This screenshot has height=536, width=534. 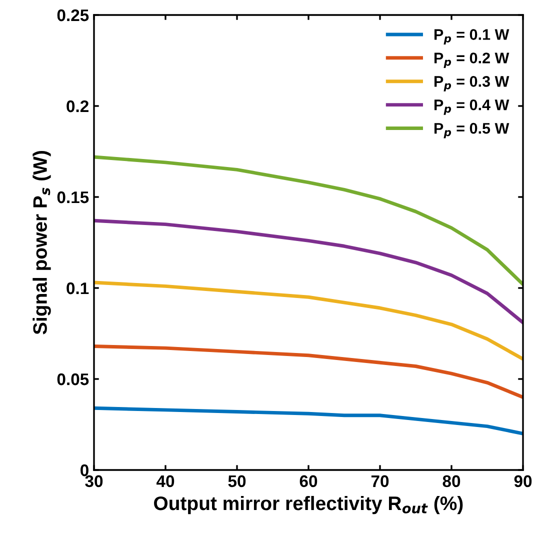 What do you see at coordinates (308, 505) in the screenshot?
I see `x-axis-title: Output mirror reflectivity R$_{out}$ (%)` at bounding box center [308, 505].